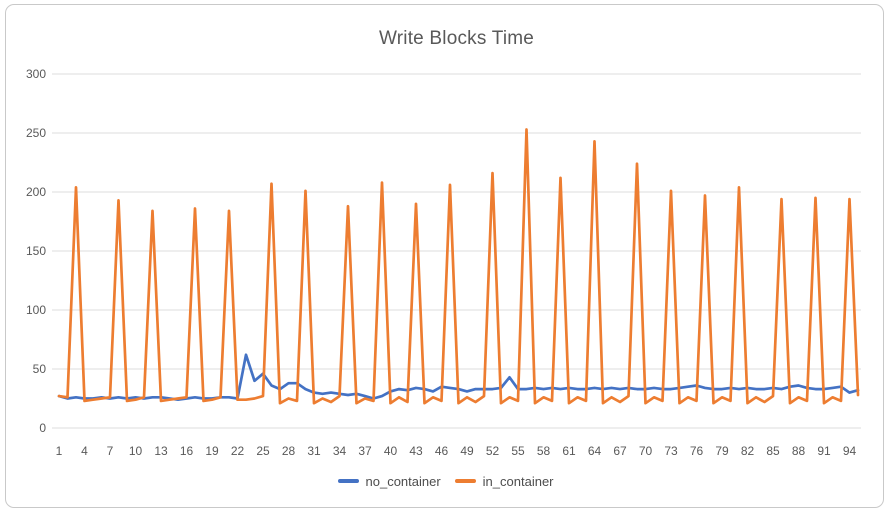 The width and height of the screenshot is (891, 514). Describe the element at coordinates (465, 481) in the screenshot. I see `legend-line-swatch-in-container` at that location.